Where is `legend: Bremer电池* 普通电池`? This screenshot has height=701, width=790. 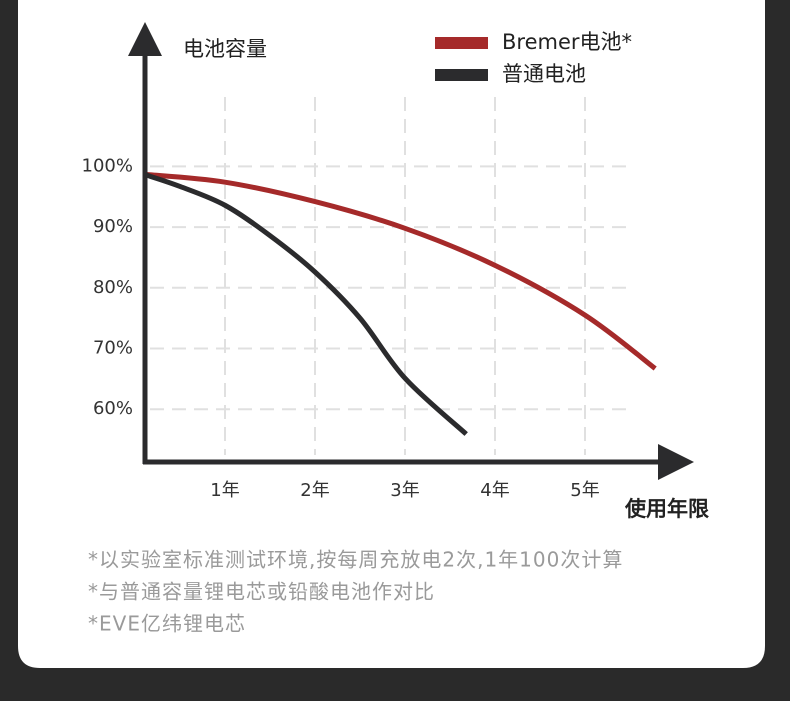 legend: Bremer电池* 普通电池 is located at coordinates (533, 58).